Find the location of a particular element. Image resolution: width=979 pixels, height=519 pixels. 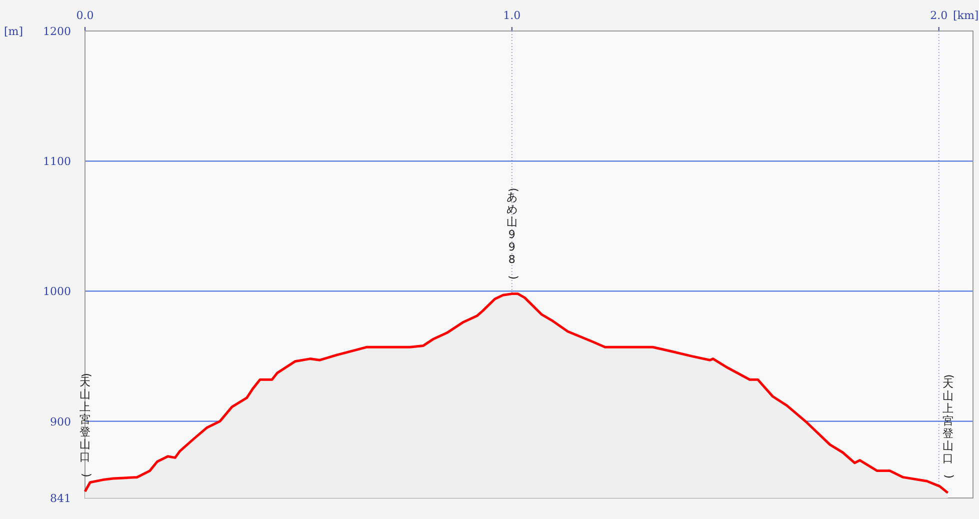

x-tick-label: 0.0 is located at coordinates (85, 15).